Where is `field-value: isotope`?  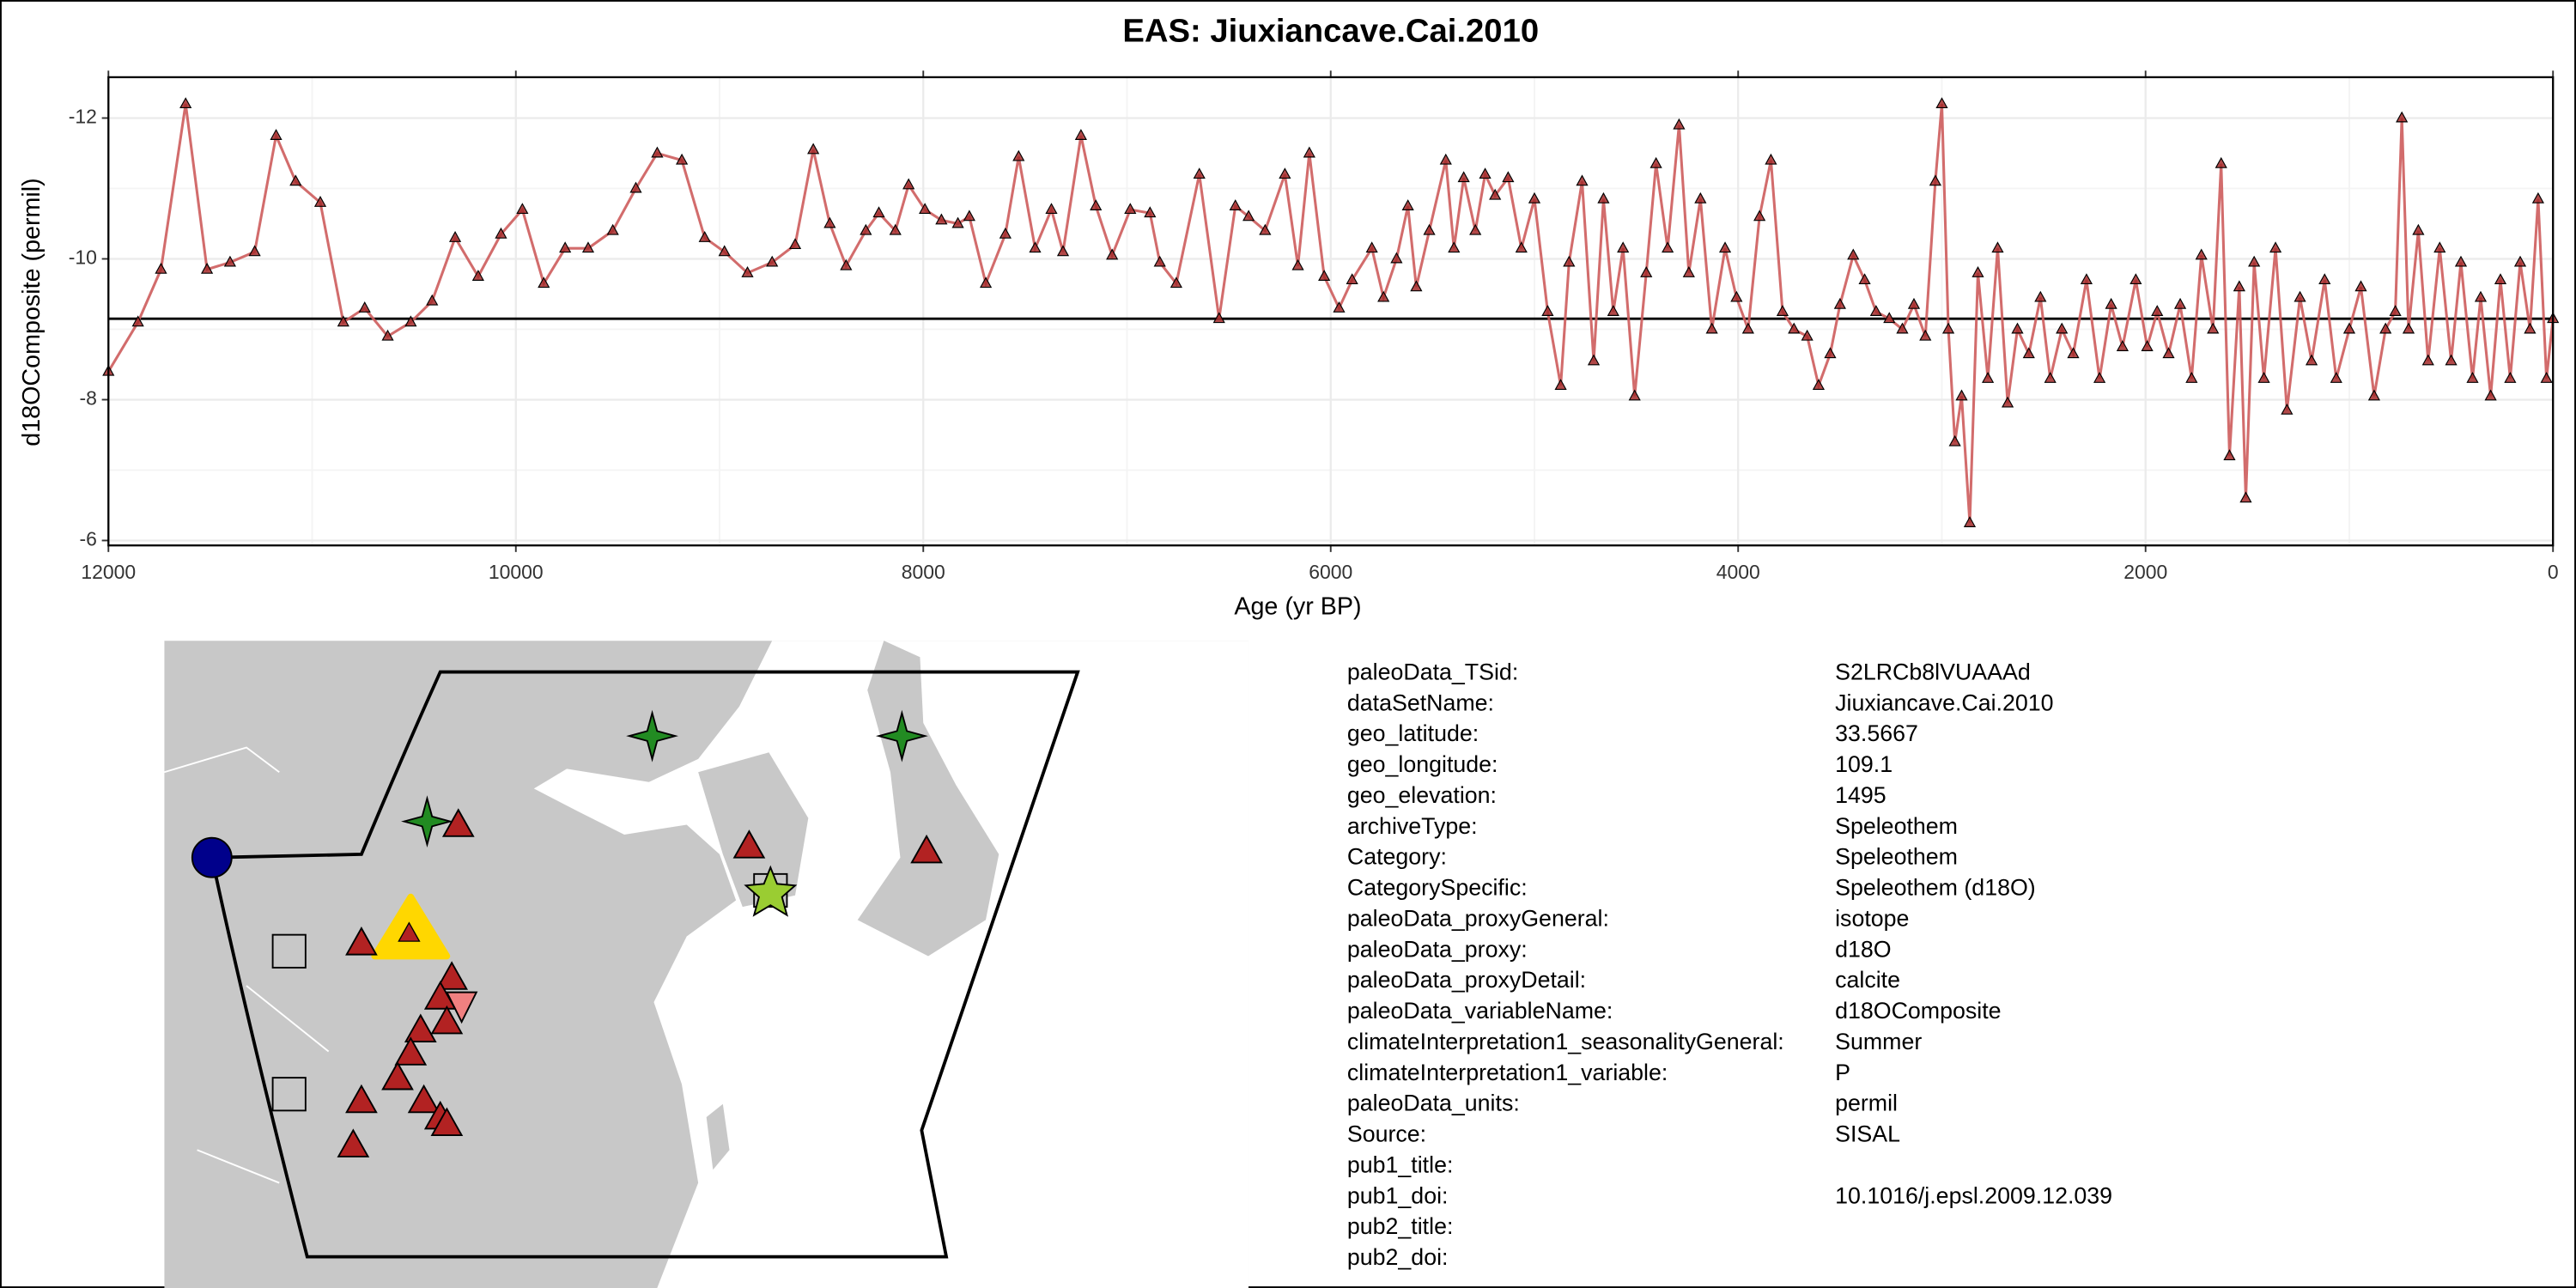 field-value: isotope is located at coordinates (1872, 919).